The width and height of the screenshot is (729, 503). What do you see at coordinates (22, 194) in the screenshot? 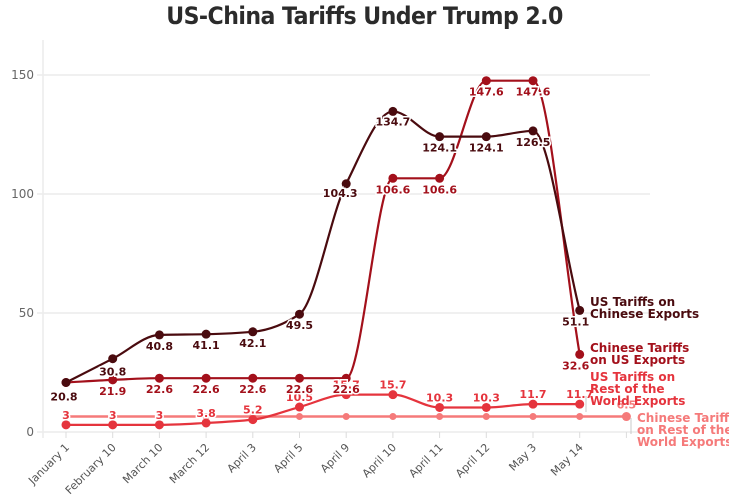
I see `y-tick-label: 100` at bounding box center [22, 194].